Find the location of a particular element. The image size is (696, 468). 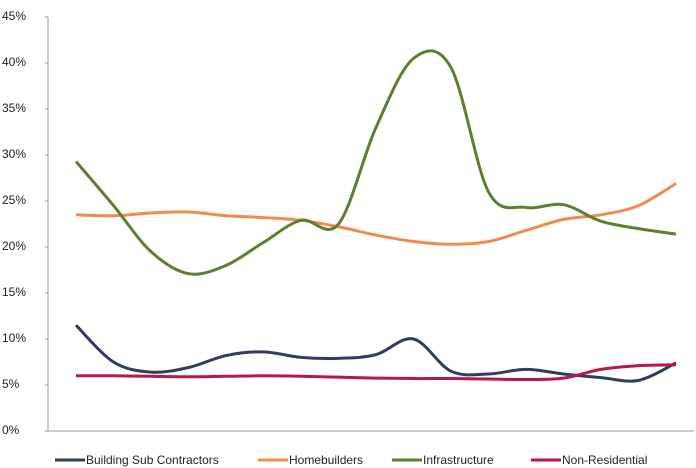

y-tick-label: 25% is located at coordinates (14, 200).